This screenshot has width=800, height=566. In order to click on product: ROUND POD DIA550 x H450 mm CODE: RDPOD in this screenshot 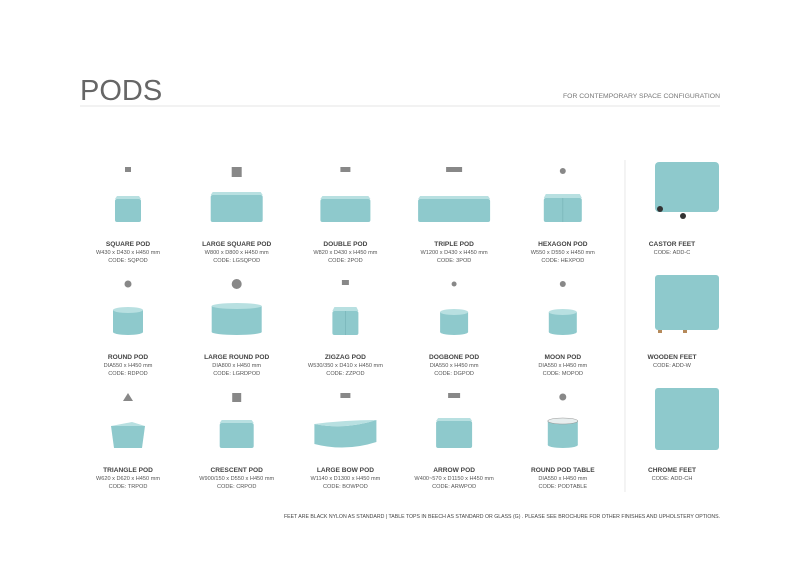, I will do `click(128, 328)`.